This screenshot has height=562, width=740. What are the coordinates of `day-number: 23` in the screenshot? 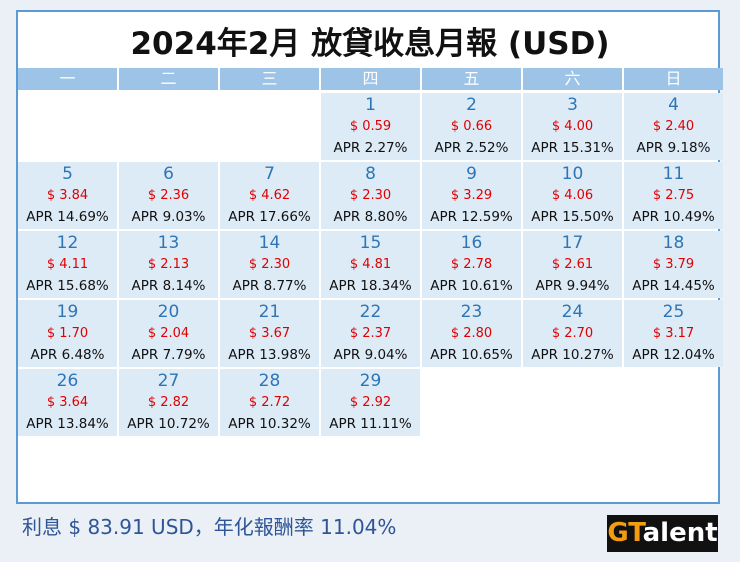 It's located at (471, 312).